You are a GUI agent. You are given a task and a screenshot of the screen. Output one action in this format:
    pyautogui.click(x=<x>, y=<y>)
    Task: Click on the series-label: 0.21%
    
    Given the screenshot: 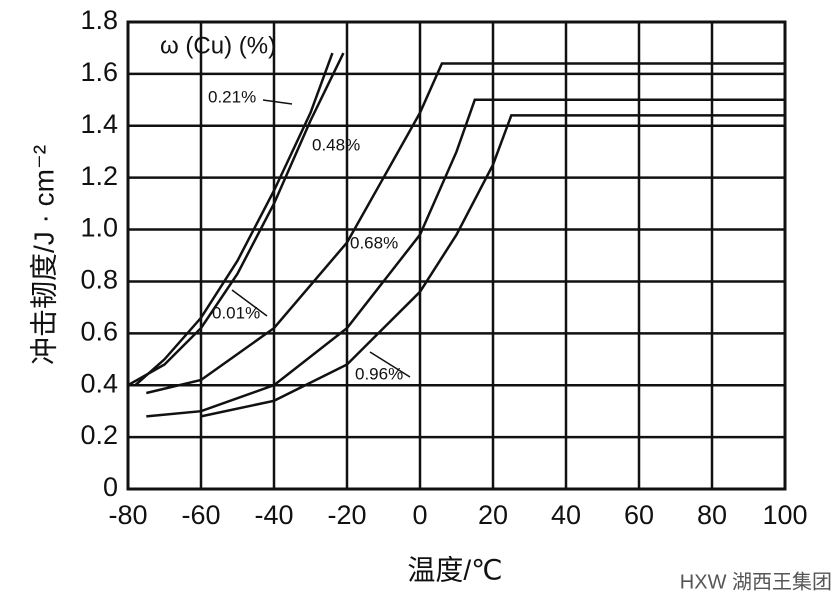 What is the action you would take?
    pyautogui.click(x=232, y=96)
    